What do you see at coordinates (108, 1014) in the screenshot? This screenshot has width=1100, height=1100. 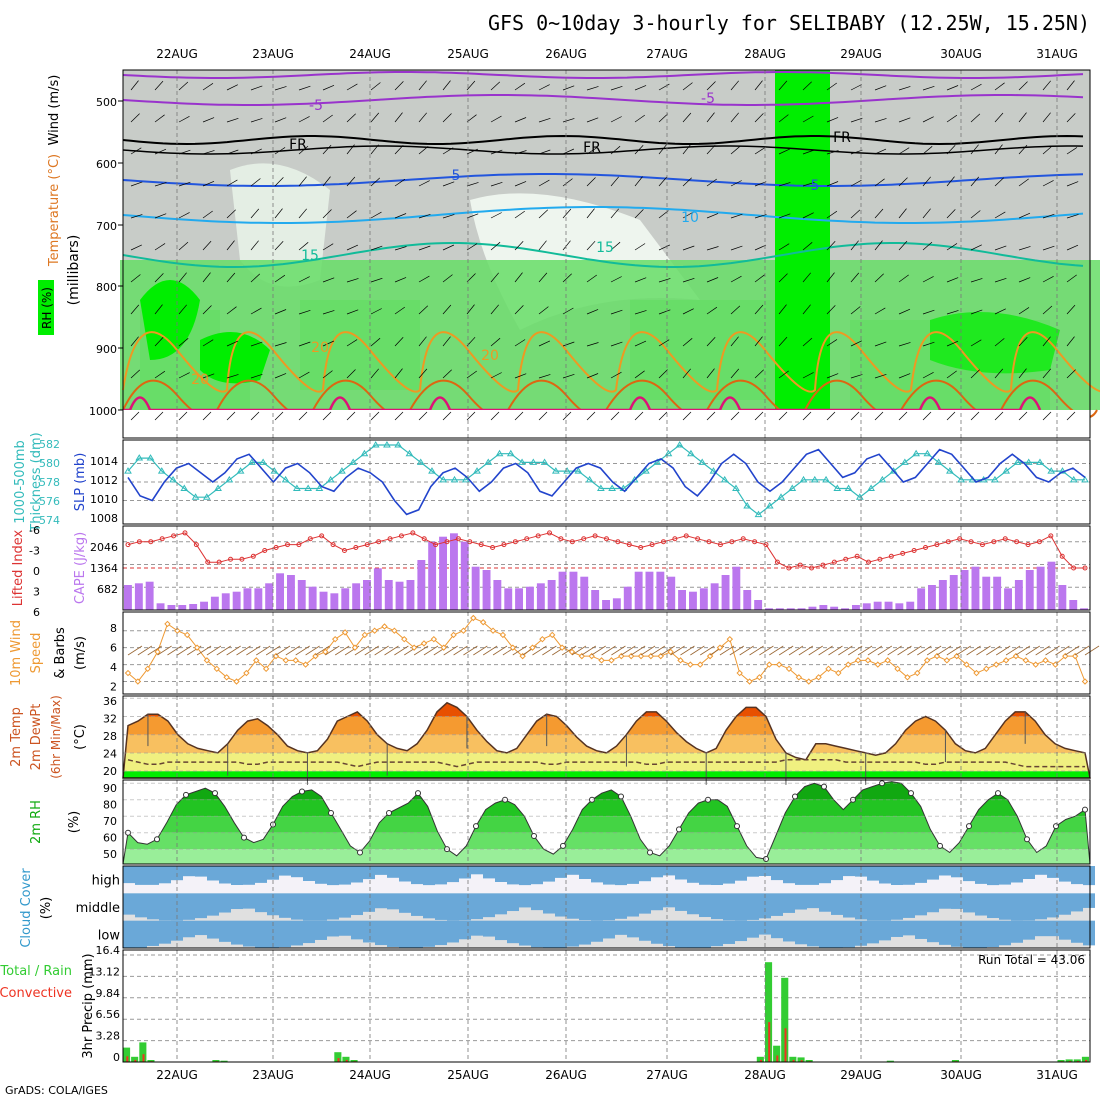 I see `precip-tick: 6.56` at bounding box center [108, 1014].